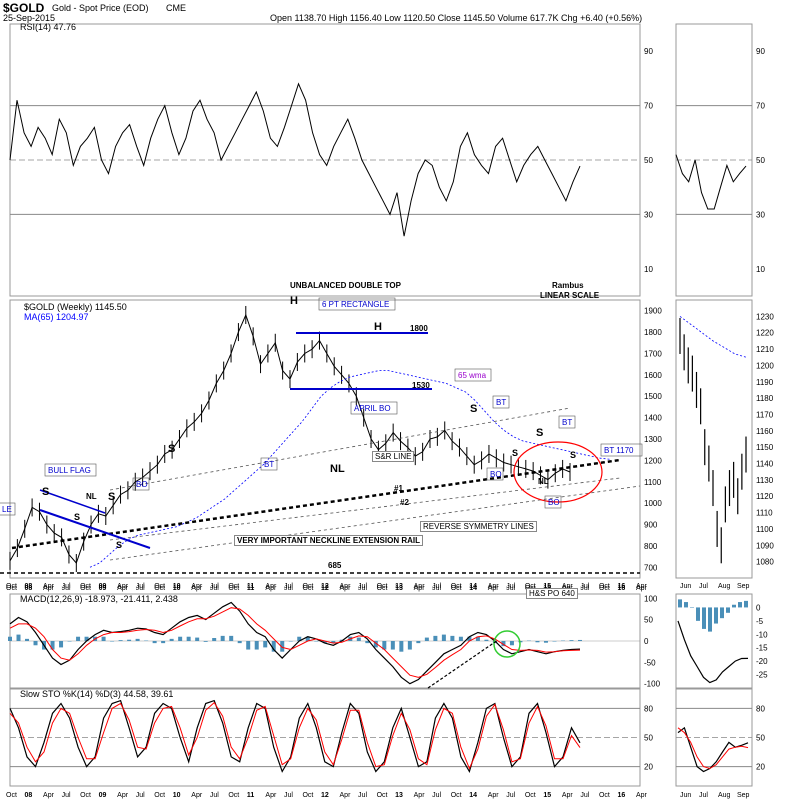 The image size is (786, 800). Describe the element at coordinates (558, 472) in the screenshot. I see `red-circle` at that location.